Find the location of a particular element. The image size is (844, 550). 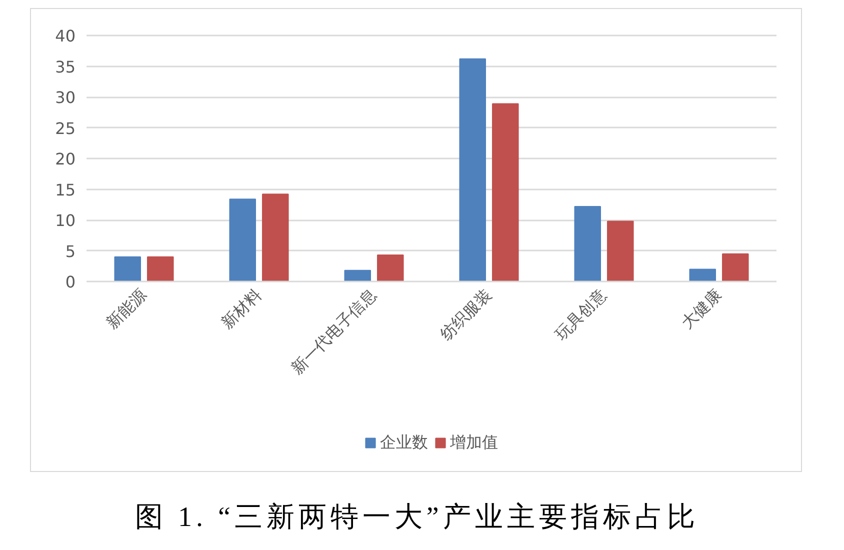

x-tick-label: 玩具创意 is located at coordinates (581, 315).